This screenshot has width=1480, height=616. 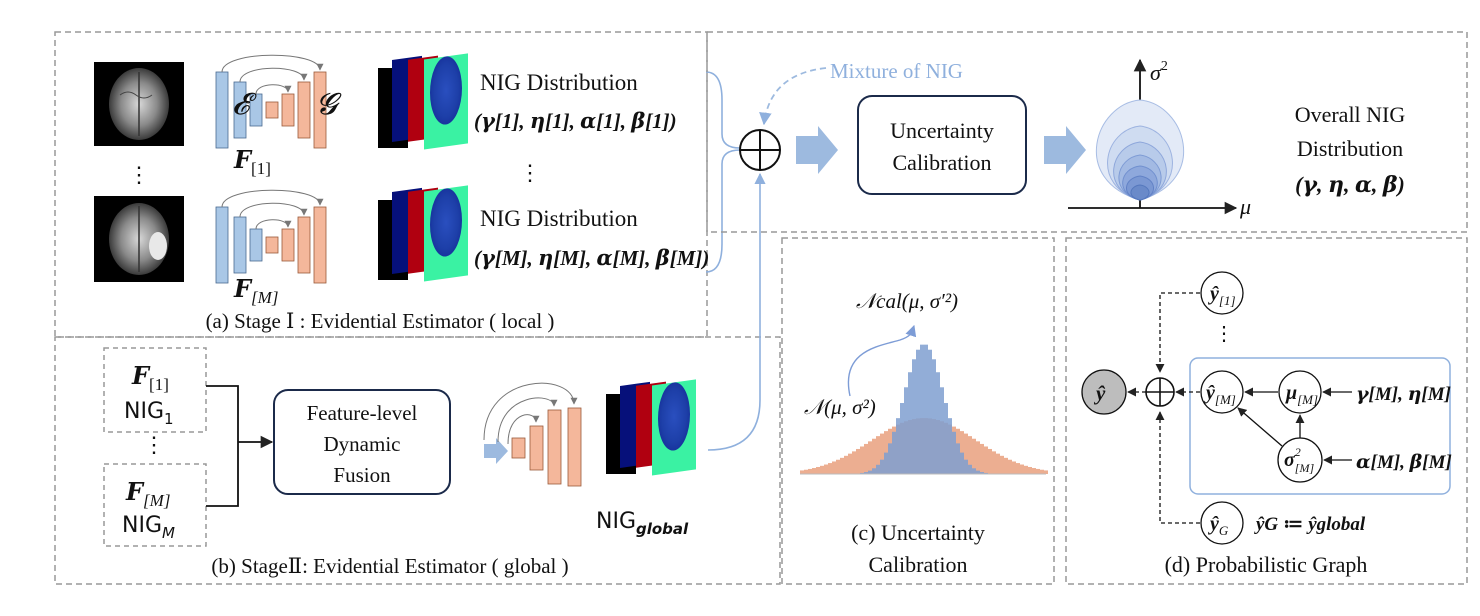 What do you see at coordinates (1310, 524) in the screenshot?
I see `yg-definition: ŷG ≔ ŷglobal` at bounding box center [1310, 524].